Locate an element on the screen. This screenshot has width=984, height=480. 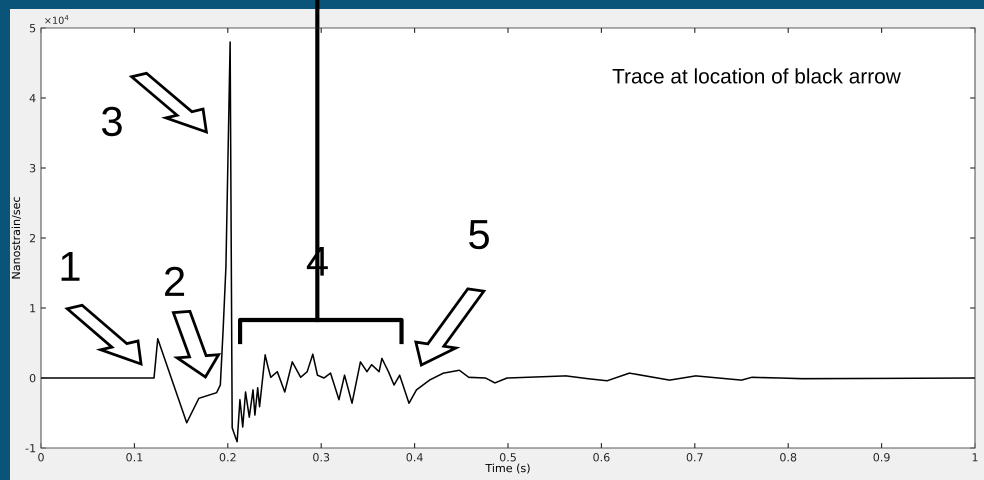
y-tick-label: 0 is located at coordinates (33, 378).